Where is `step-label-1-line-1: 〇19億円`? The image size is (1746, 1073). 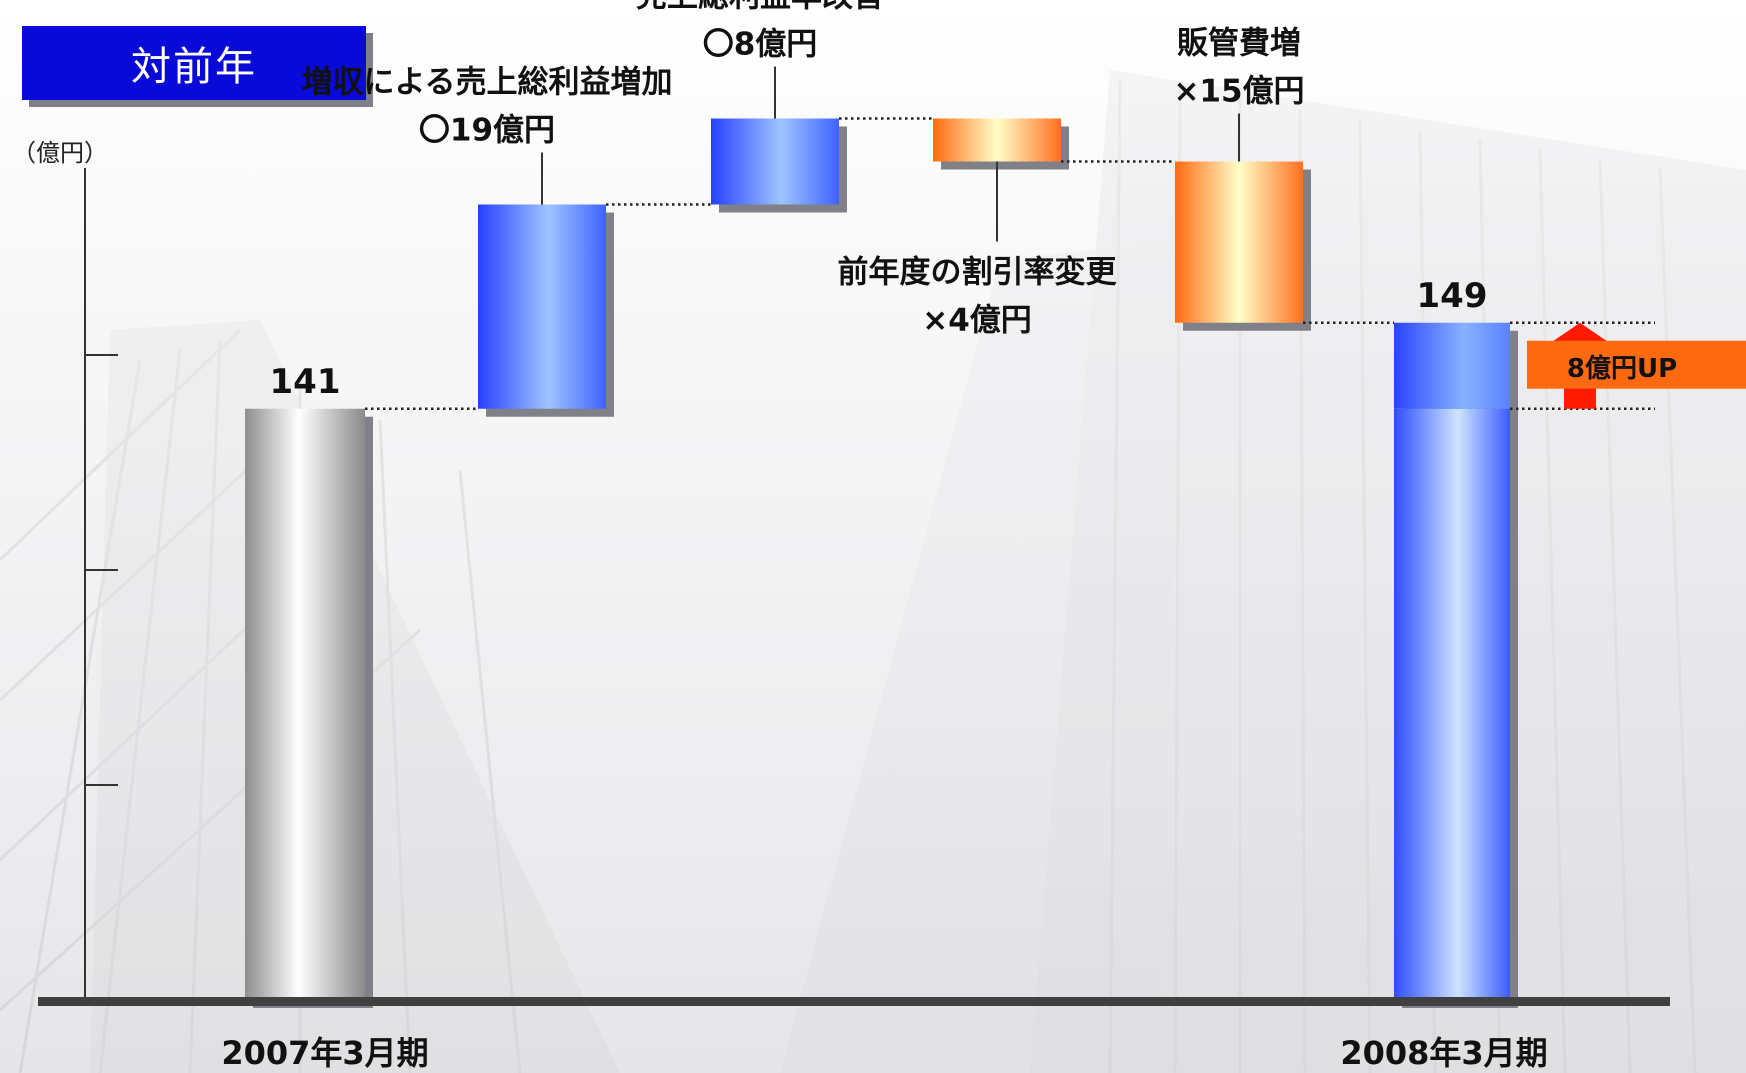 step-label-1-line-1: 〇19億円 is located at coordinates (487, 131).